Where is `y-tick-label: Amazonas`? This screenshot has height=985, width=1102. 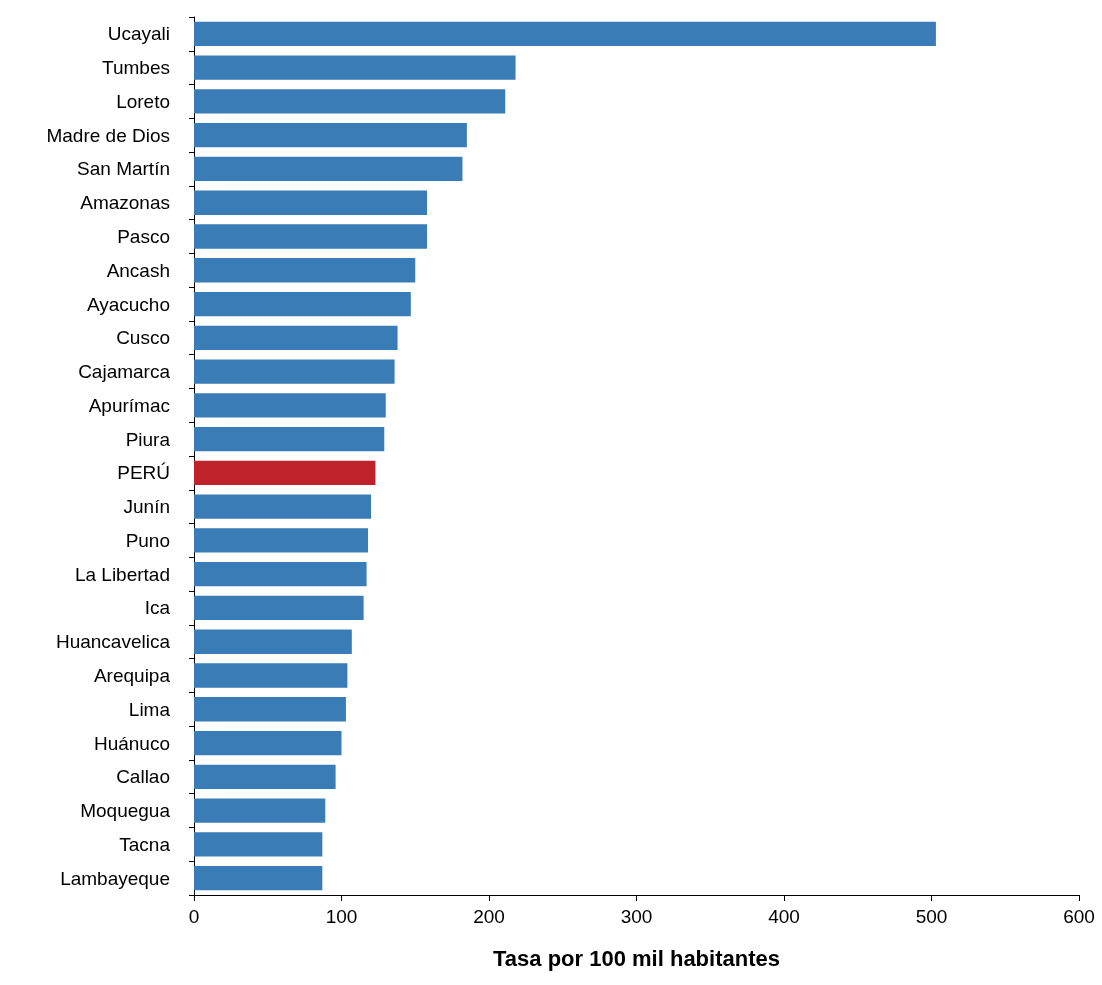 y-tick-label: Amazonas is located at coordinates (125, 203).